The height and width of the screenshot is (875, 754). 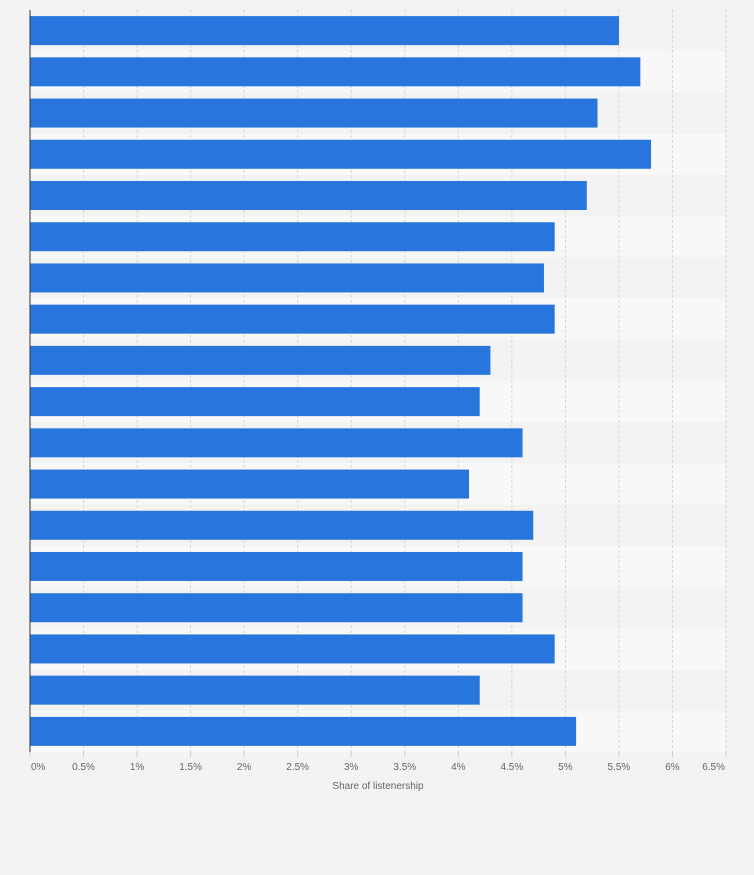 What do you see at coordinates (137, 767) in the screenshot?
I see `x-tick-label: 1%` at bounding box center [137, 767].